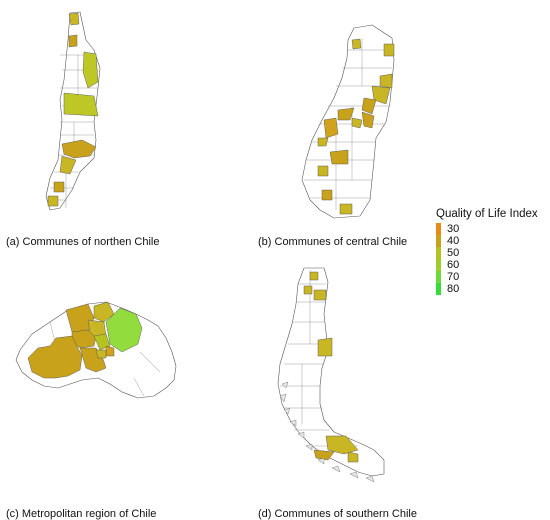 The image size is (550, 520). I want to click on central-map-panel, so click(352, 125).